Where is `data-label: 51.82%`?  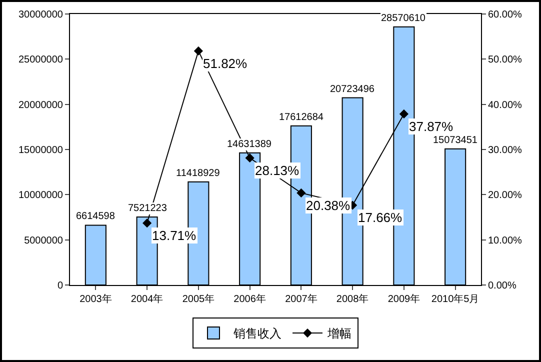 data-label: 51.82% is located at coordinates (225, 63).